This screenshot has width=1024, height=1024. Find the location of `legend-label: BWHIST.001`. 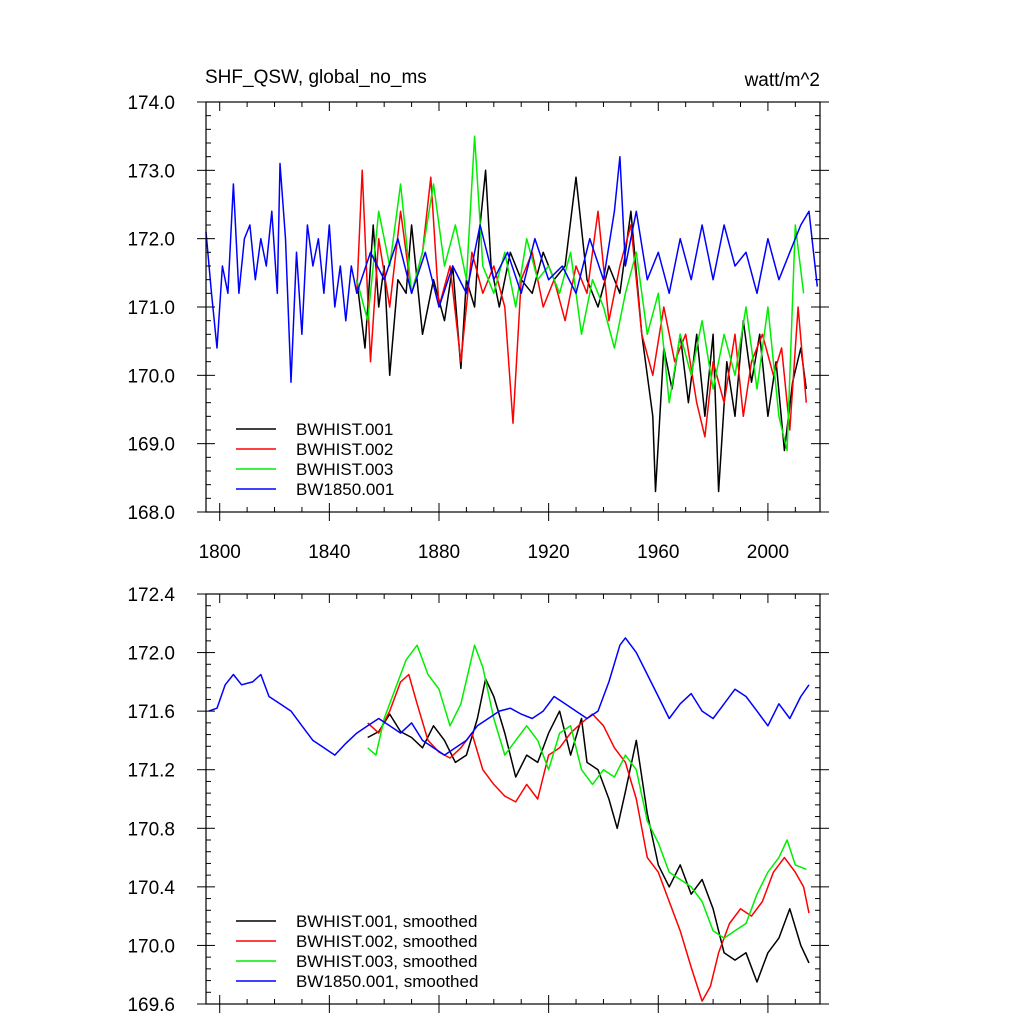

legend-label: BWHIST.001 is located at coordinates (344, 429).